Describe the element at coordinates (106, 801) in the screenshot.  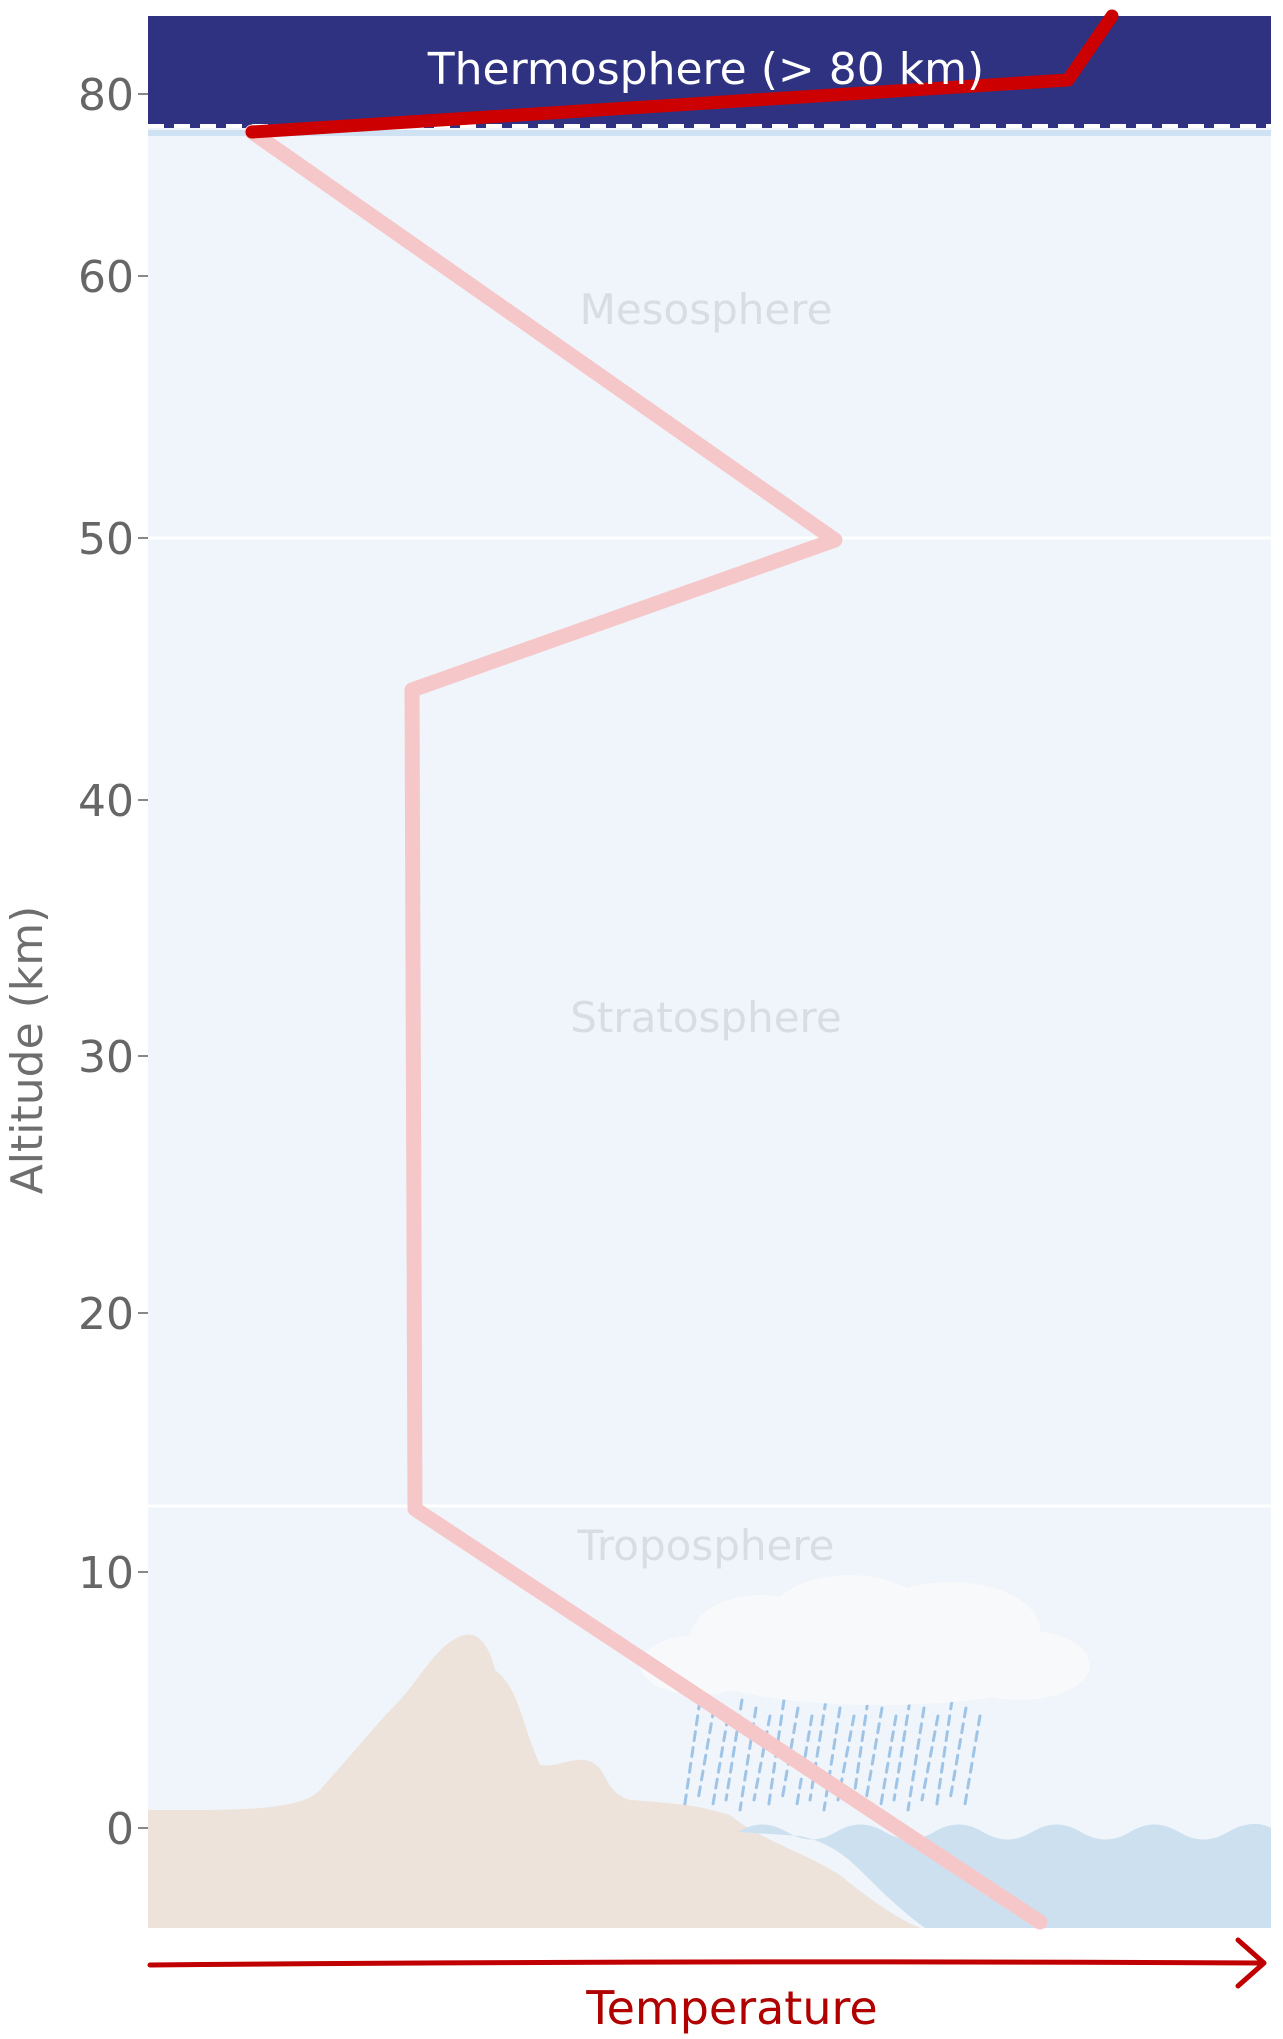
I see `y-tick-label-40: 40` at that location.